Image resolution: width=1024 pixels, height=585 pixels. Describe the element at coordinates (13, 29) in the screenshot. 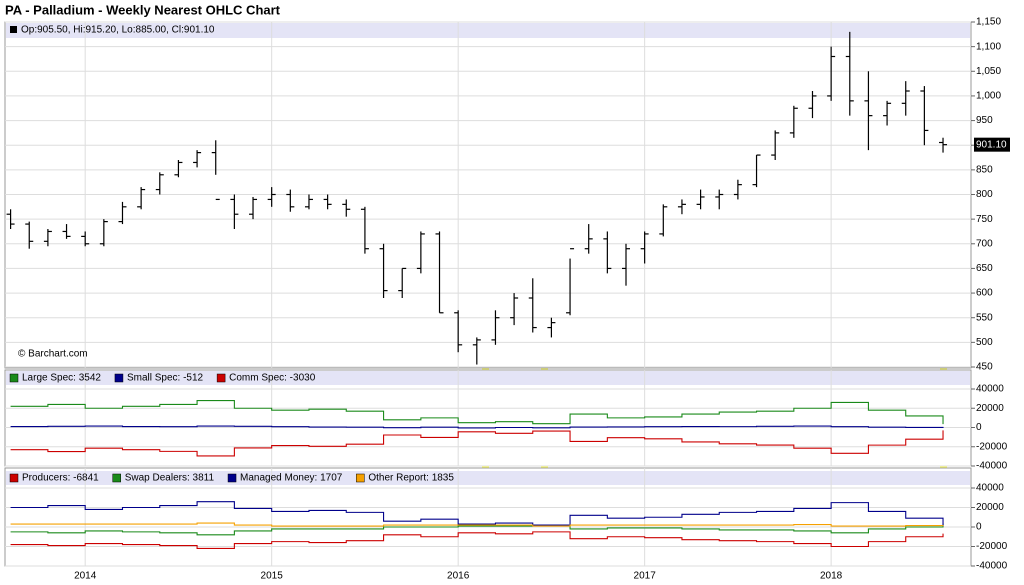

I see `info-swatch` at that location.